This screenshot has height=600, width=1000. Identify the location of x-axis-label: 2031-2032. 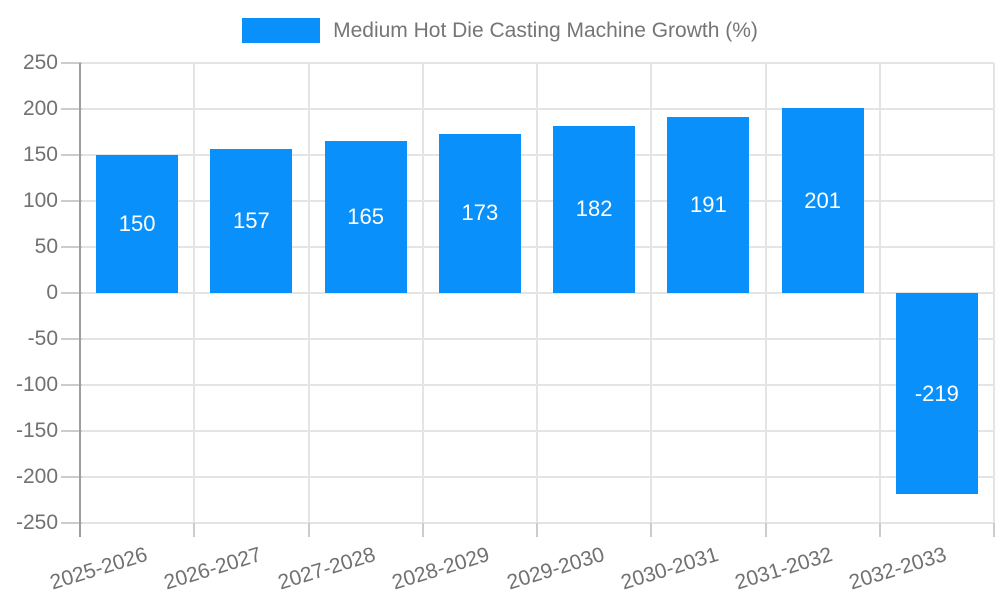
(784, 569).